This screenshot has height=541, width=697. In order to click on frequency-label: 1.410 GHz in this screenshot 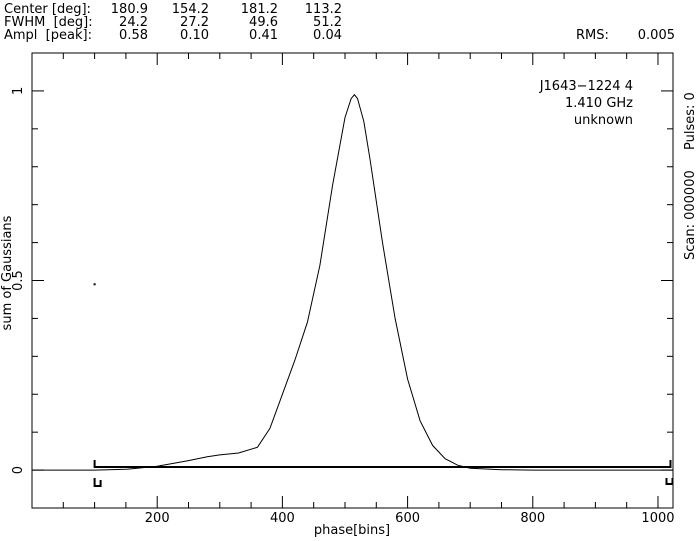, I will do `click(599, 103)`.